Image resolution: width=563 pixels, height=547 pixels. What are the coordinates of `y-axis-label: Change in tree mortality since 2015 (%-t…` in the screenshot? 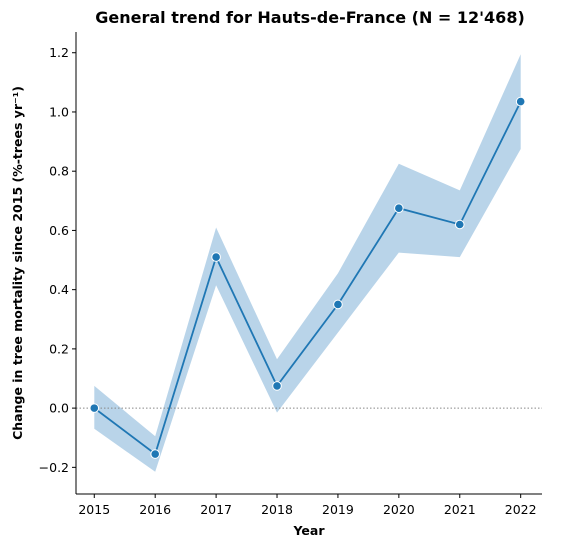 It's located at (17, 263).